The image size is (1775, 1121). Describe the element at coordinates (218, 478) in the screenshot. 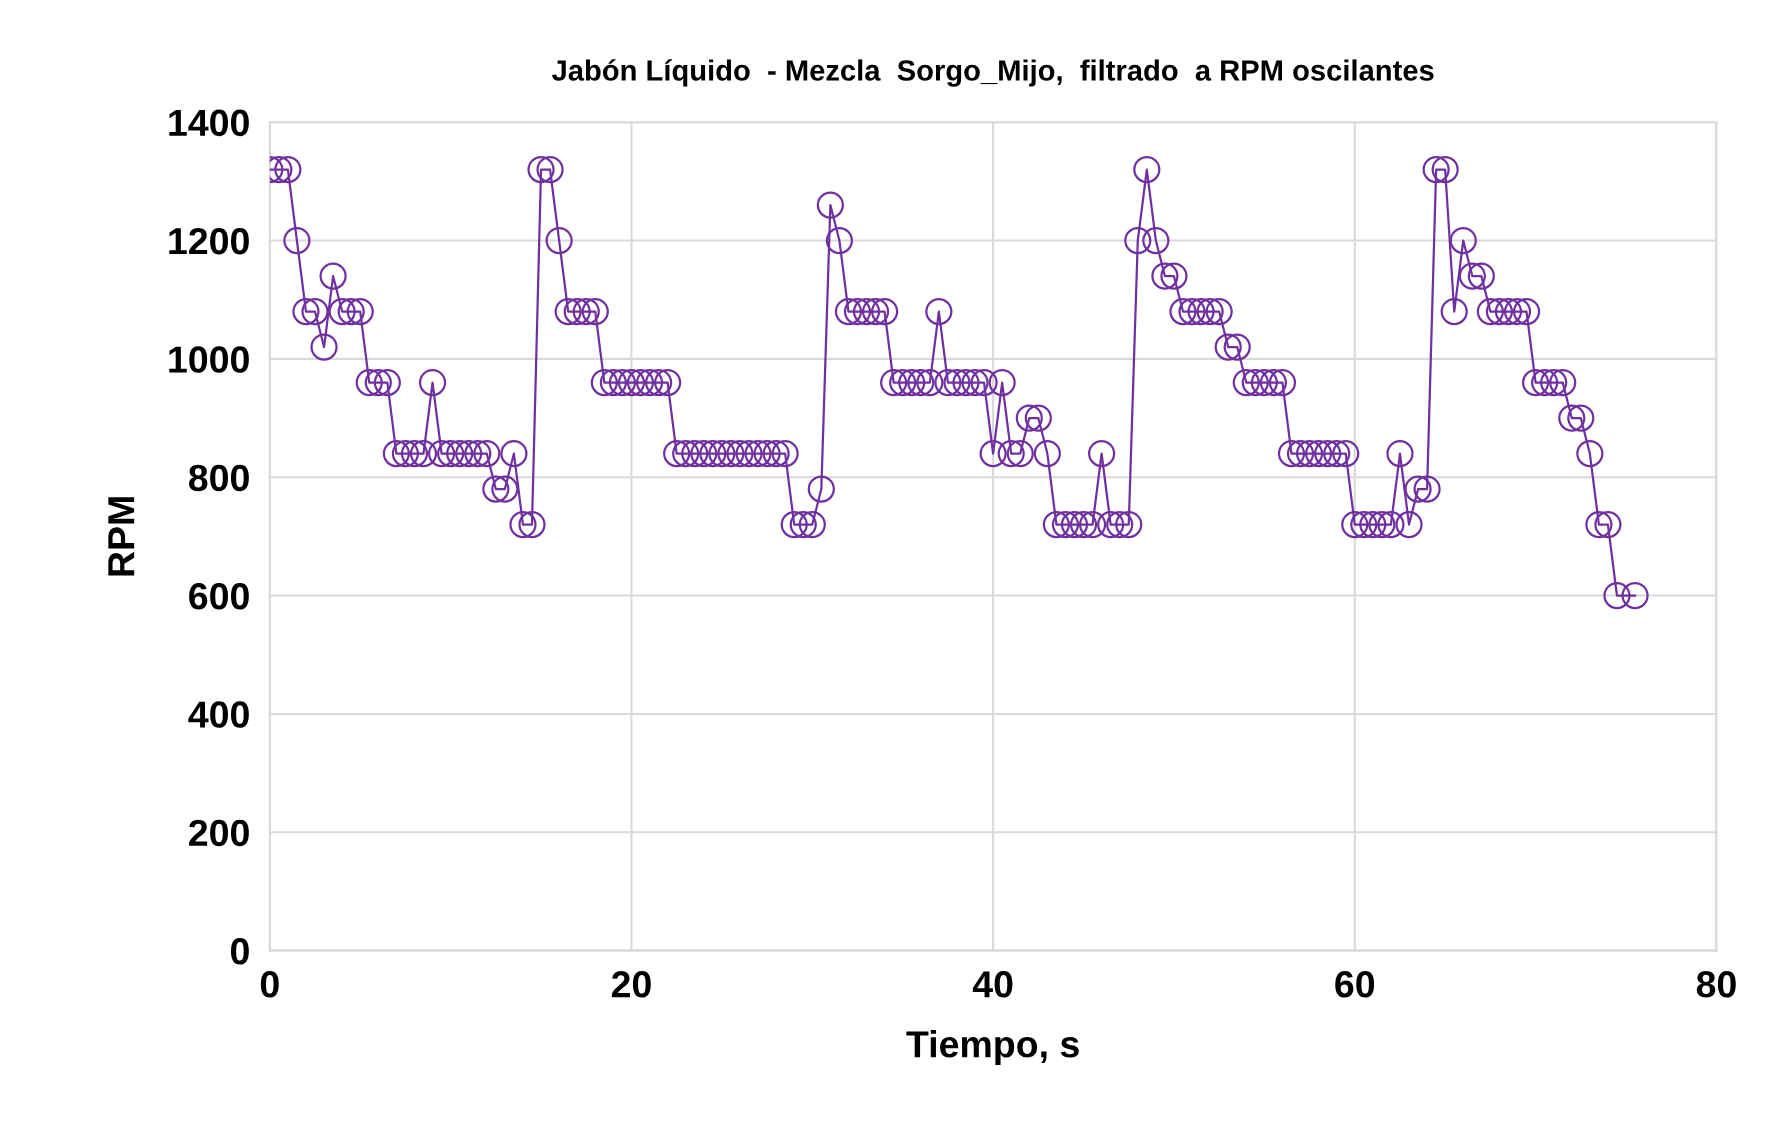

I see `y-tick-label: 800` at that location.